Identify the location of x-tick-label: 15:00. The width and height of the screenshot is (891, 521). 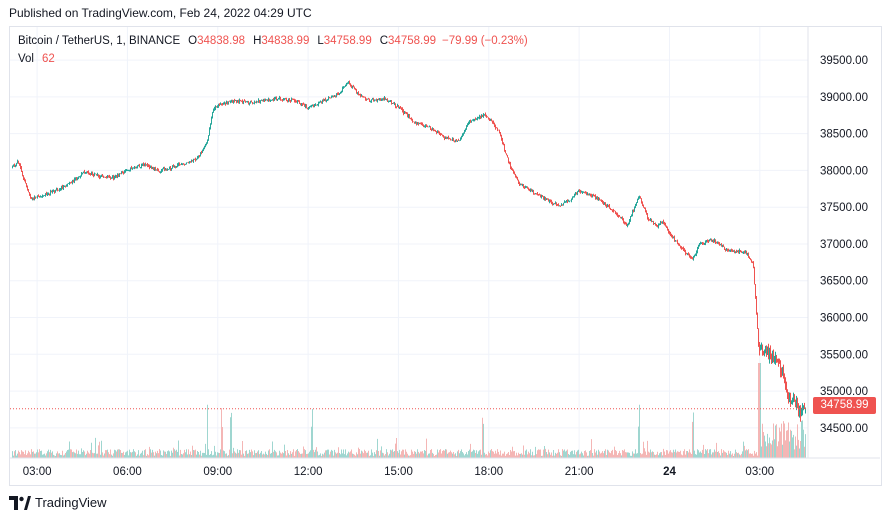
(398, 472).